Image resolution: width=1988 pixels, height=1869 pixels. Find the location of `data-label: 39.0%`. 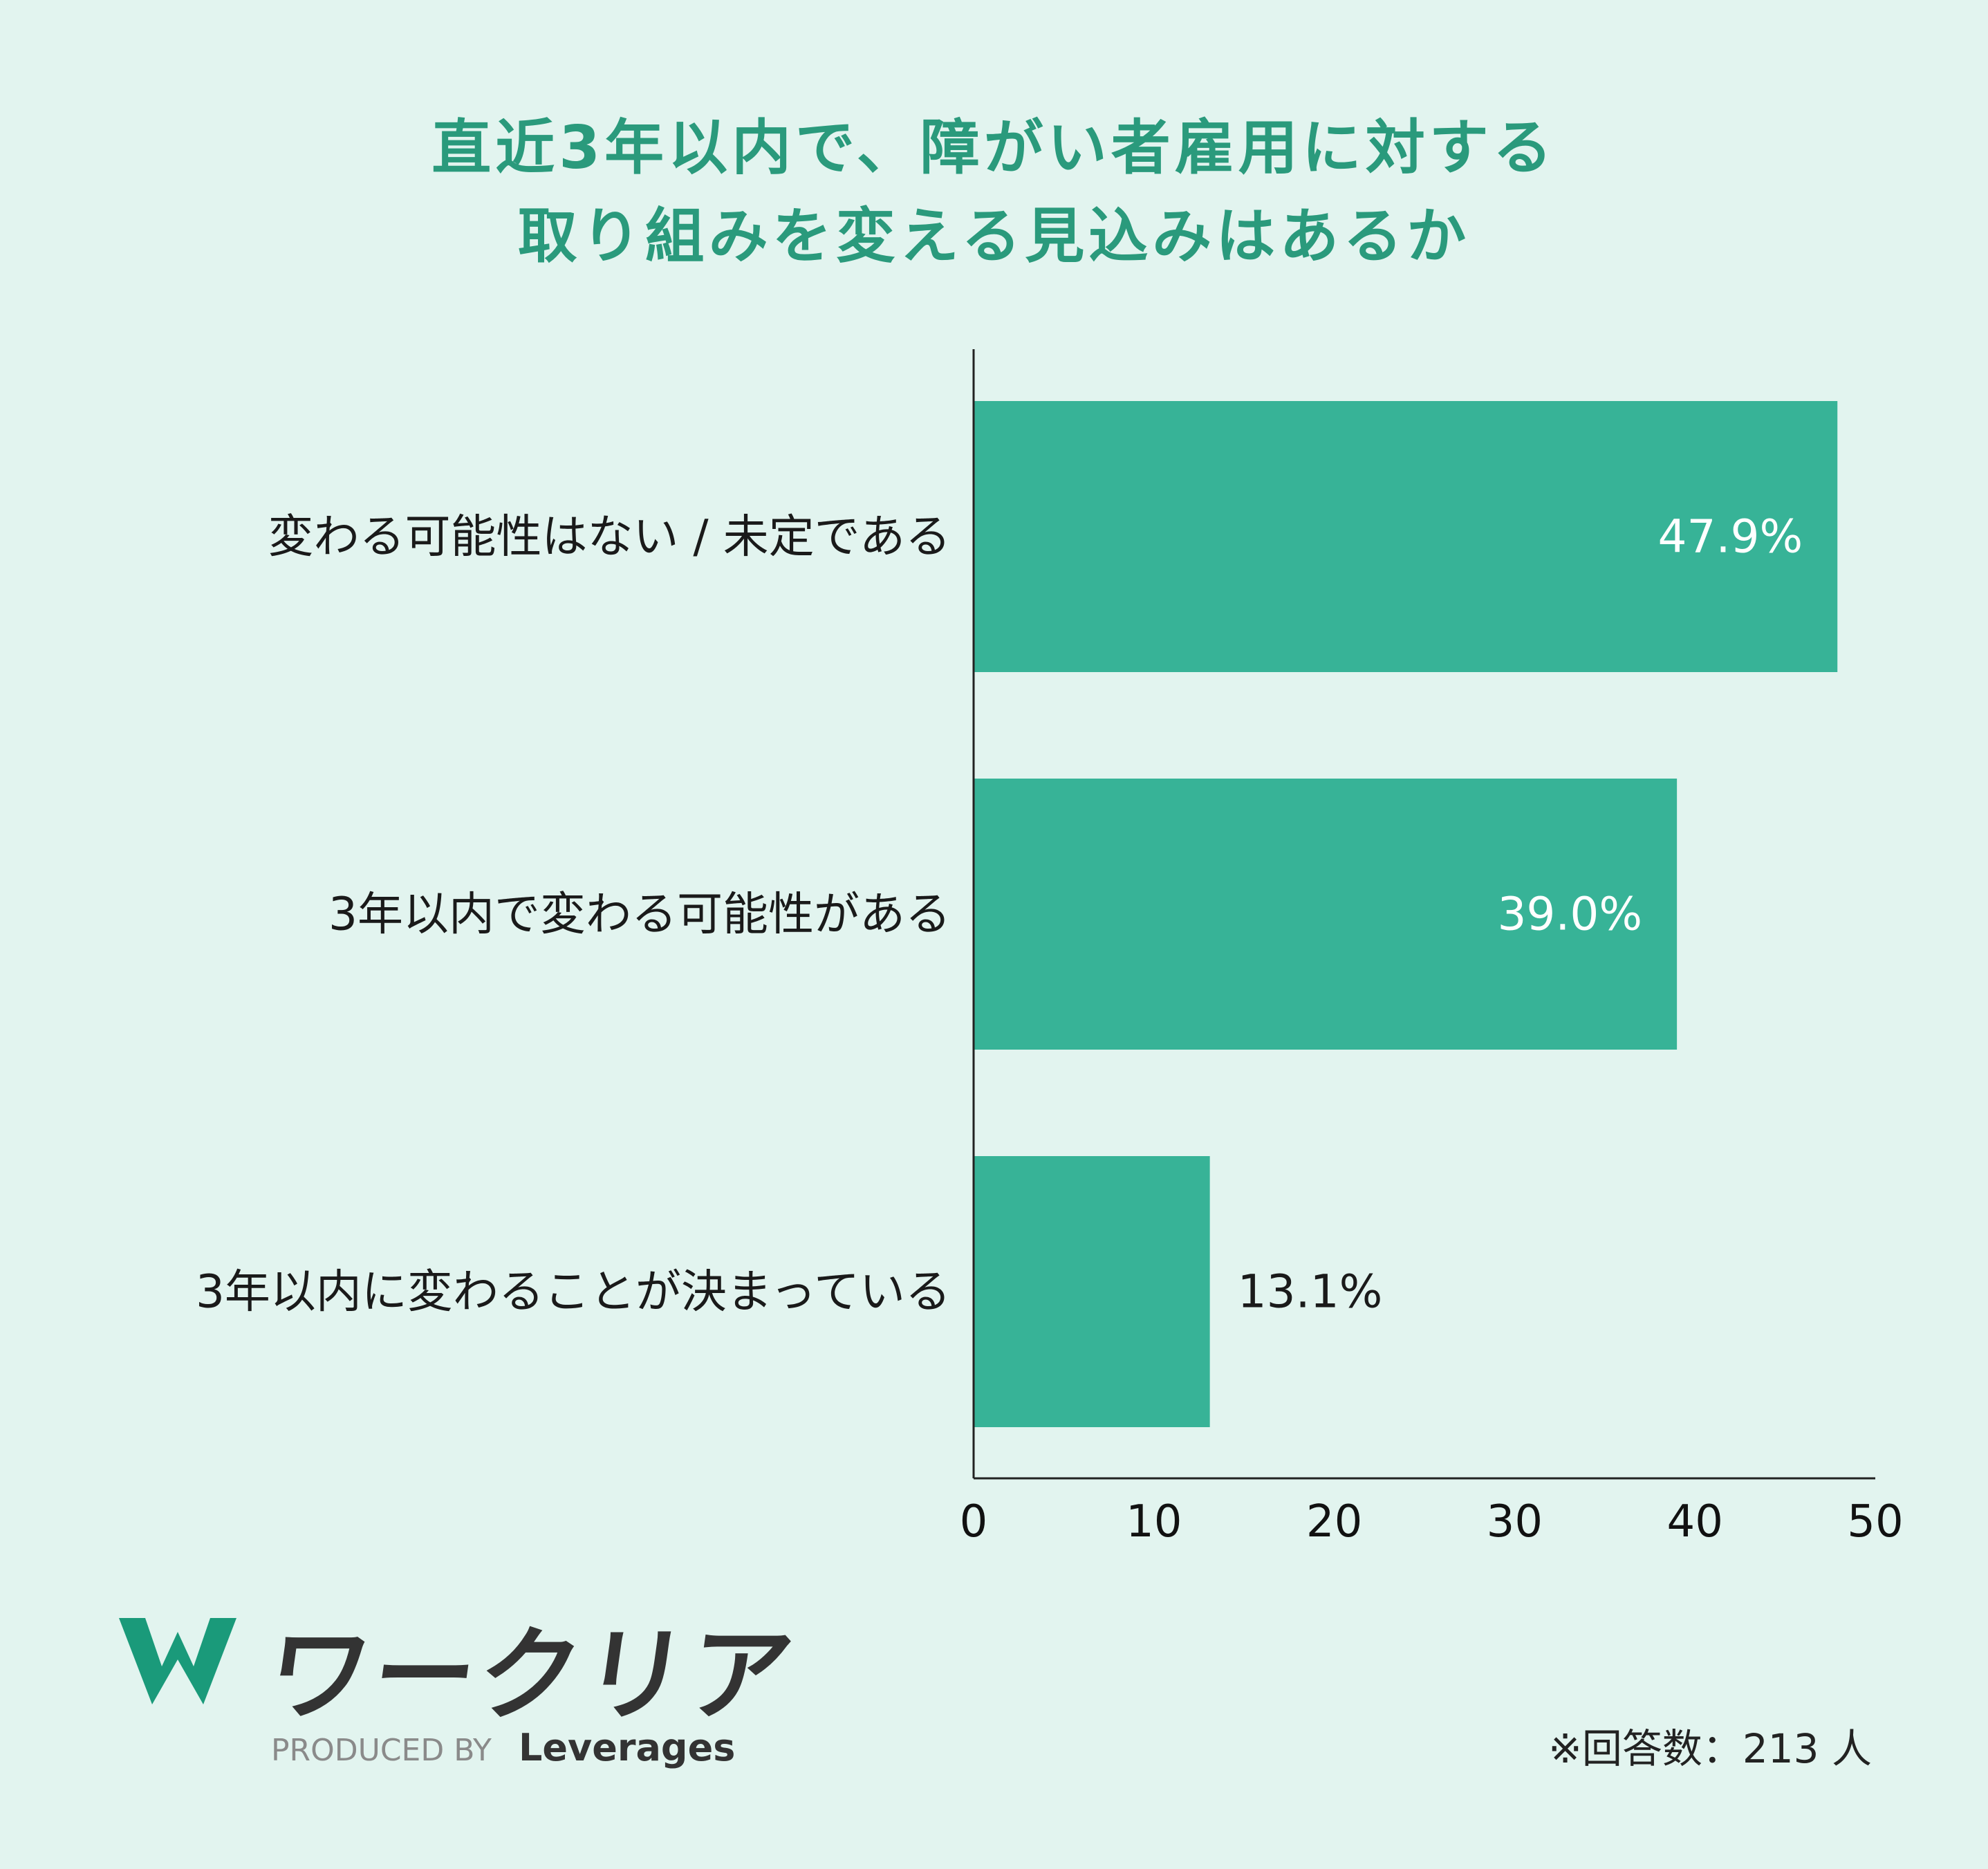

data-label: 39.0% is located at coordinates (1569, 914).